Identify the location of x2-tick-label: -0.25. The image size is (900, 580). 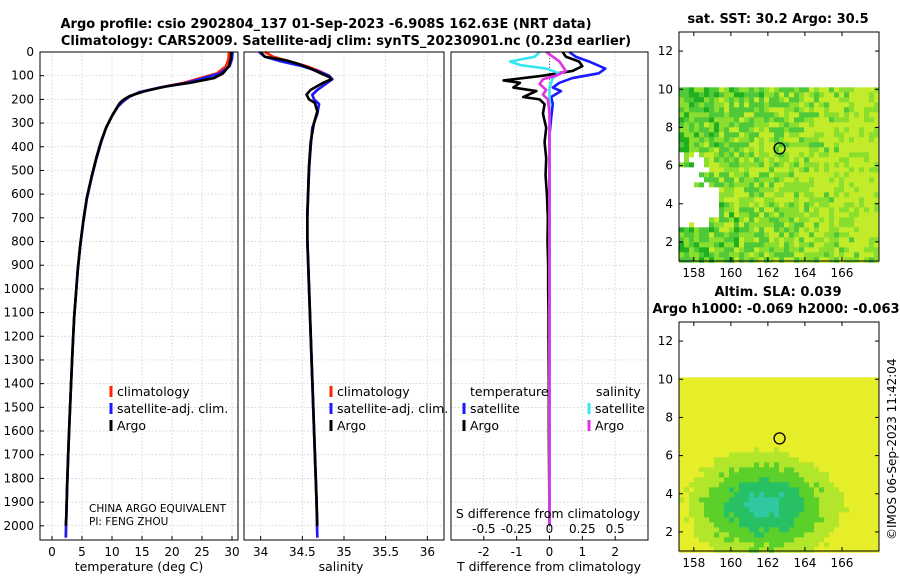
(516, 529).